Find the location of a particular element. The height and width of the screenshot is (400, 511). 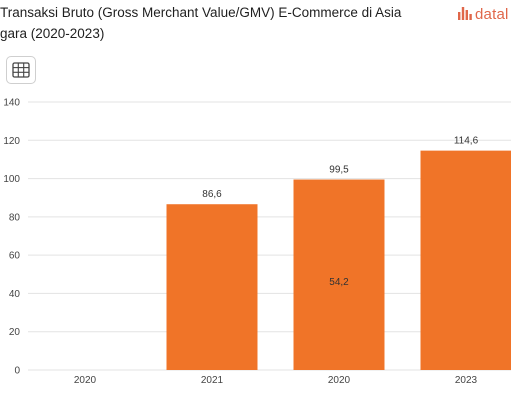

y-tick-label: 40 is located at coordinates (15, 294).